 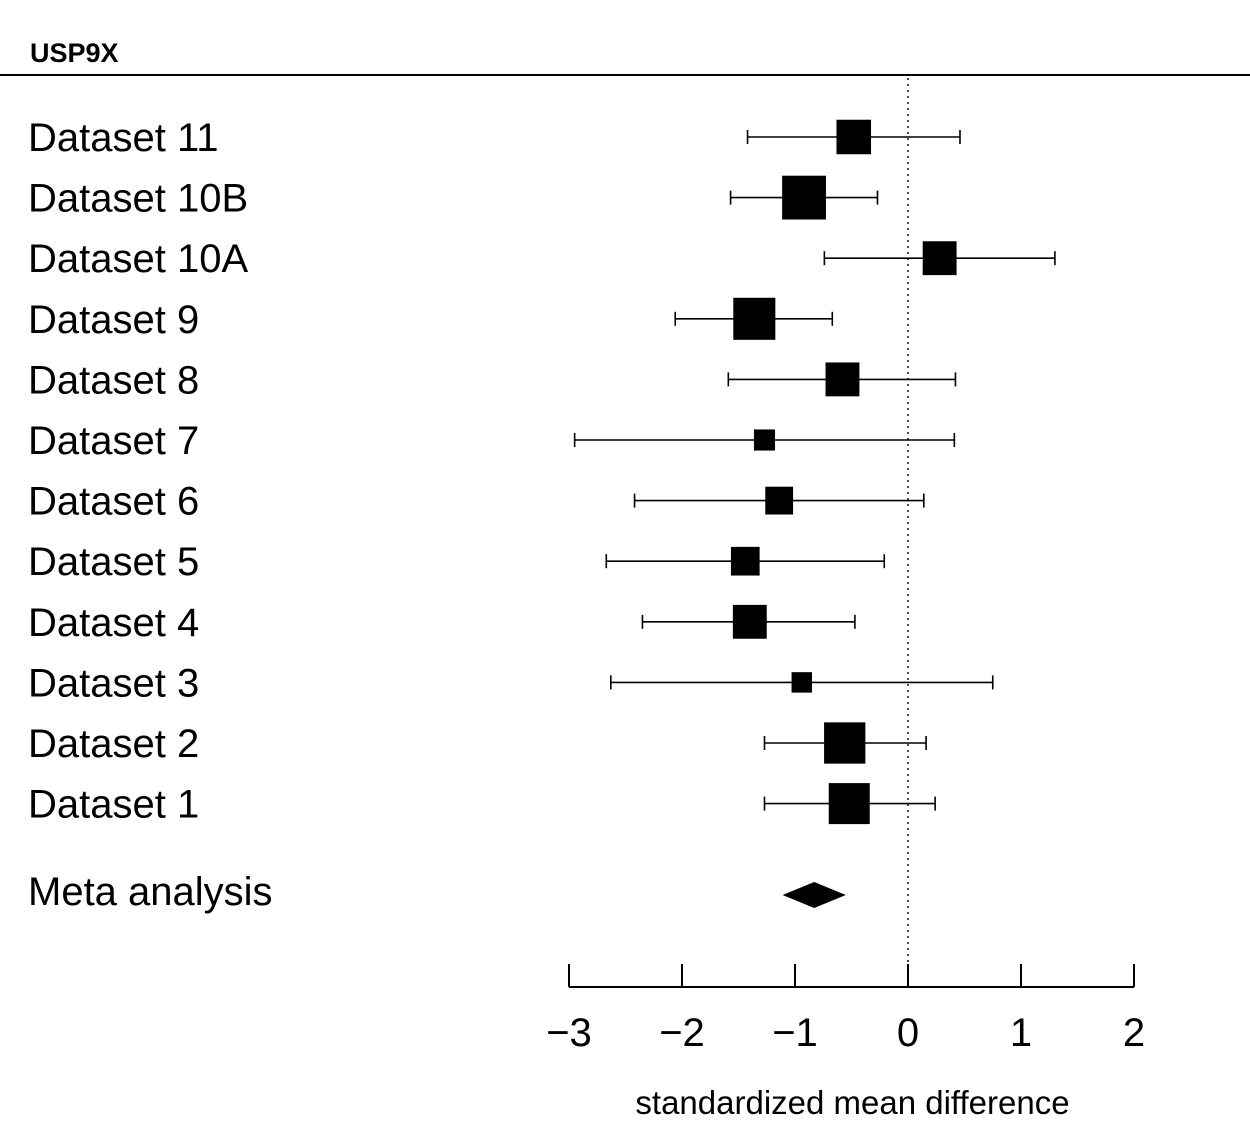 I want to click on summary-diamond, so click(x=814, y=895).